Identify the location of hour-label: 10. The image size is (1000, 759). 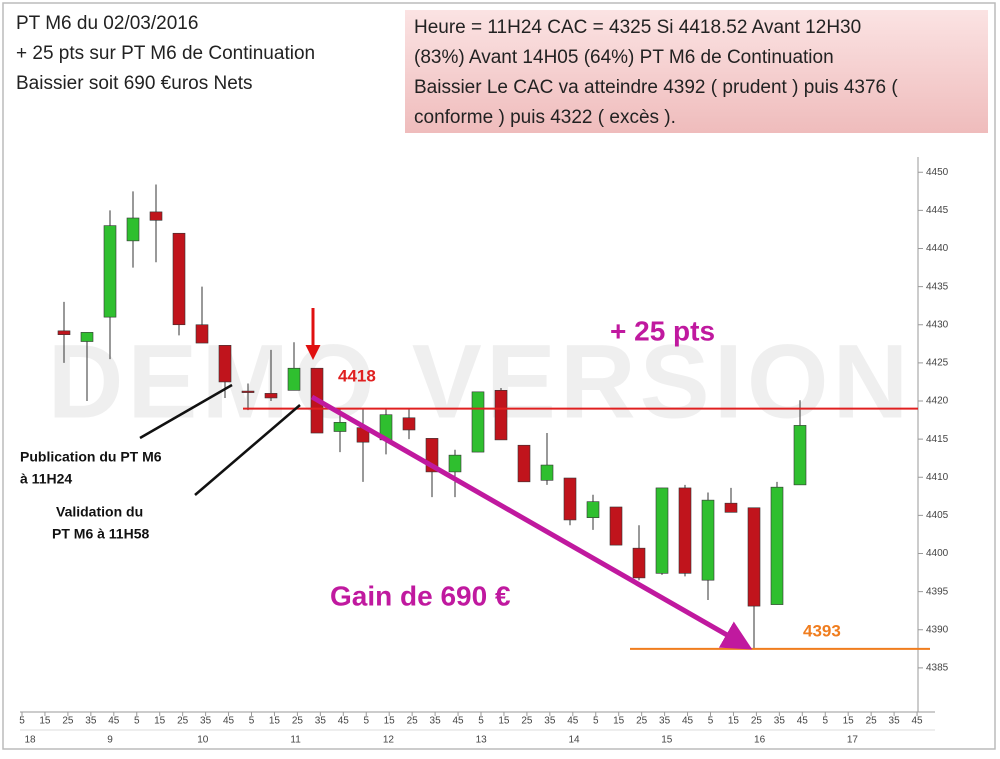
(203, 740).